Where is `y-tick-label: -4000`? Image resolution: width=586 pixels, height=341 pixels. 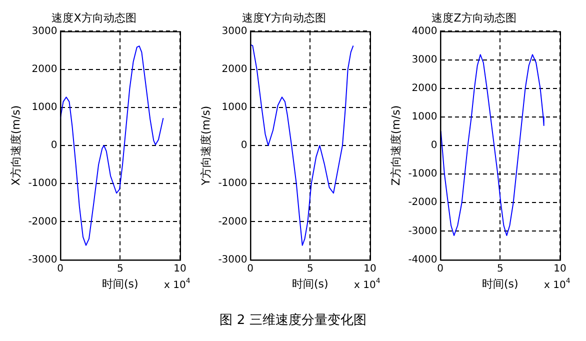 y-tick-label: -4000 is located at coordinates (423, 260).